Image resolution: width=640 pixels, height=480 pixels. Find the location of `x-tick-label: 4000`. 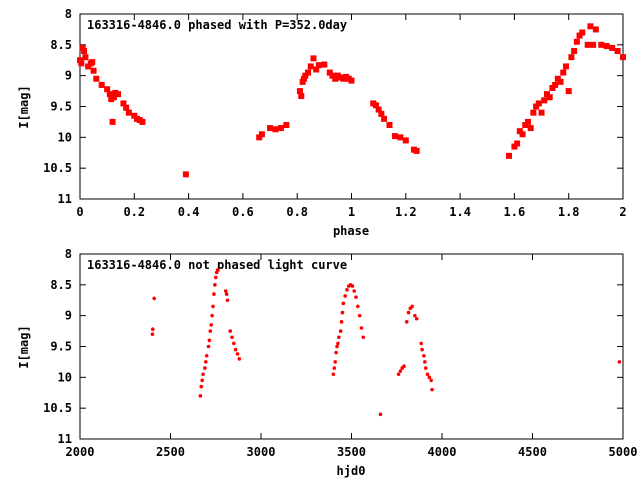

x-tick-label: 4000 is located at coordinates (442, 452).